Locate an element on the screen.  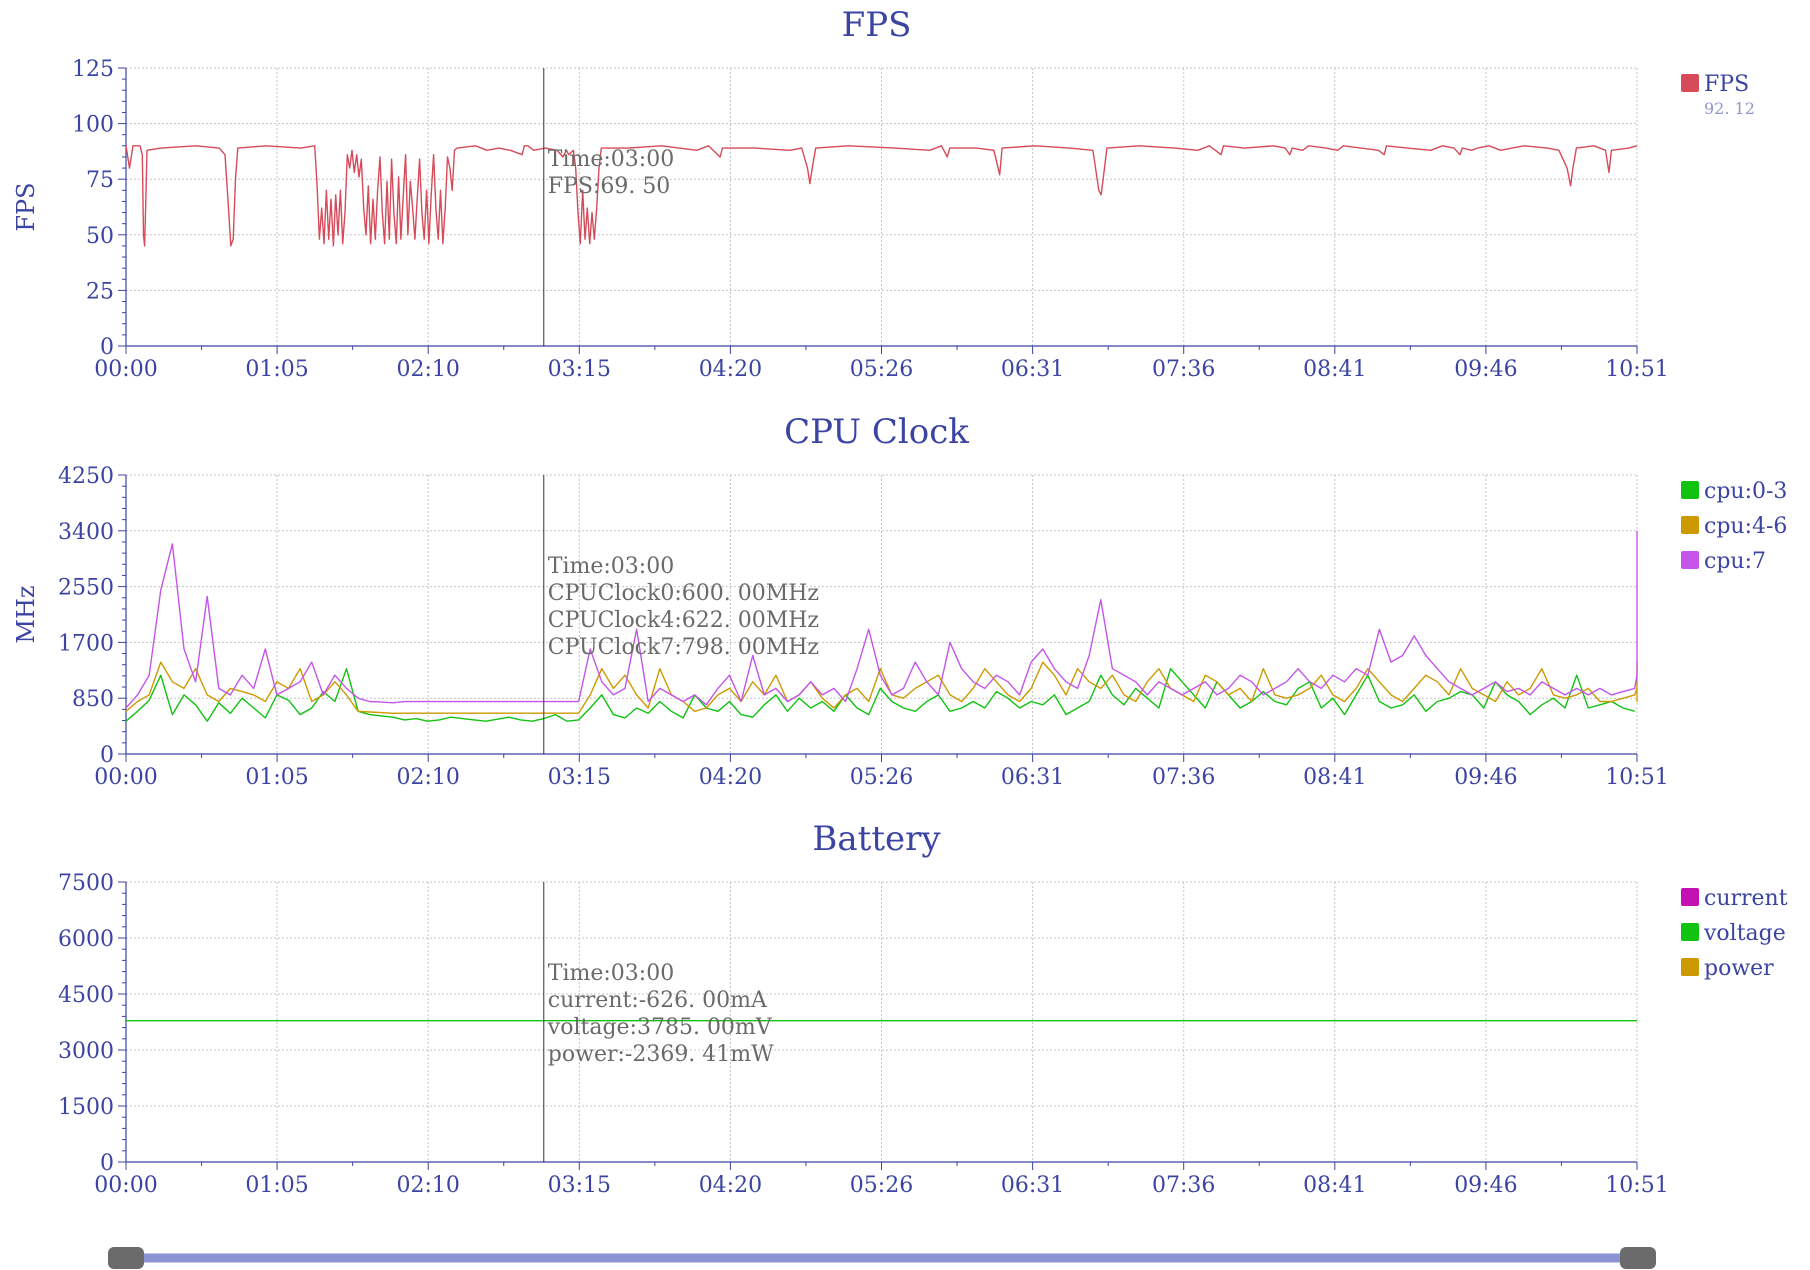
y-tick-label: 25 is located at coordinates (100, 291).